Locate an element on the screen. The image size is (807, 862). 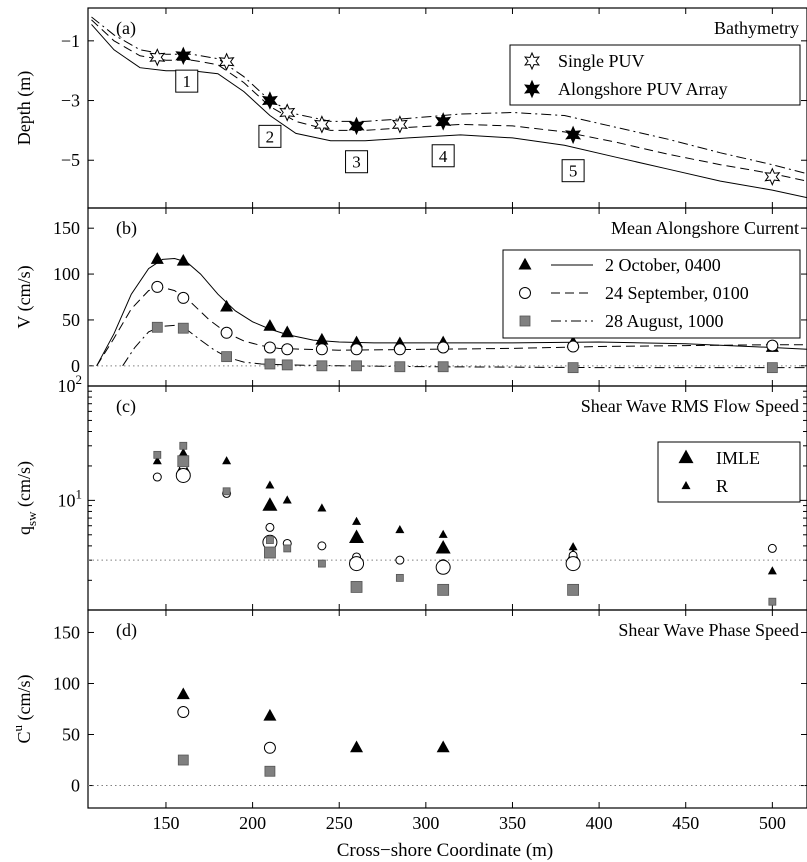
legend-label: Single PUV is located at coordinates (601, 61).